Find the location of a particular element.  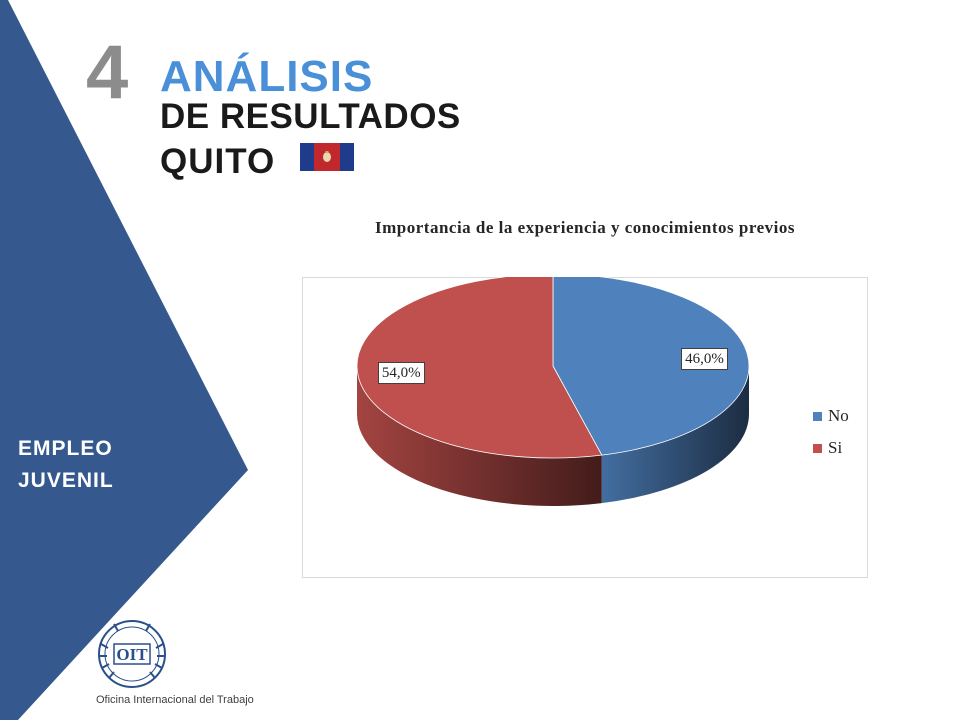

pie-chart is located at coordinates (553, 391).